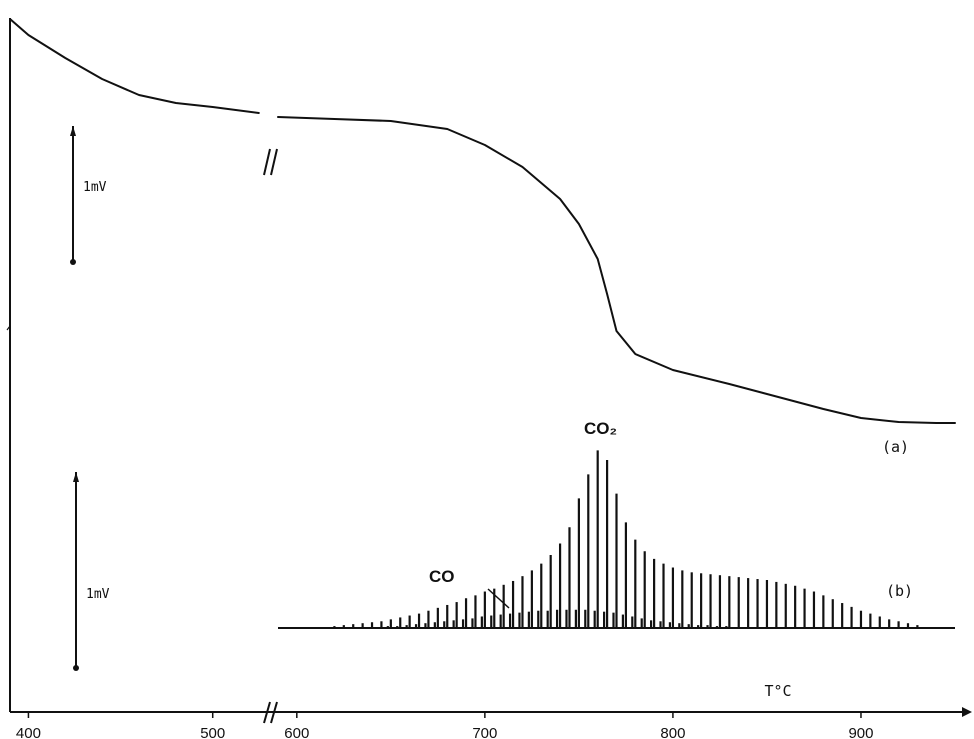  What do you see at coordinates (899, 591) in the screenshot?
I see `curve-b-label: (b)` at bounding box center [899, 591].